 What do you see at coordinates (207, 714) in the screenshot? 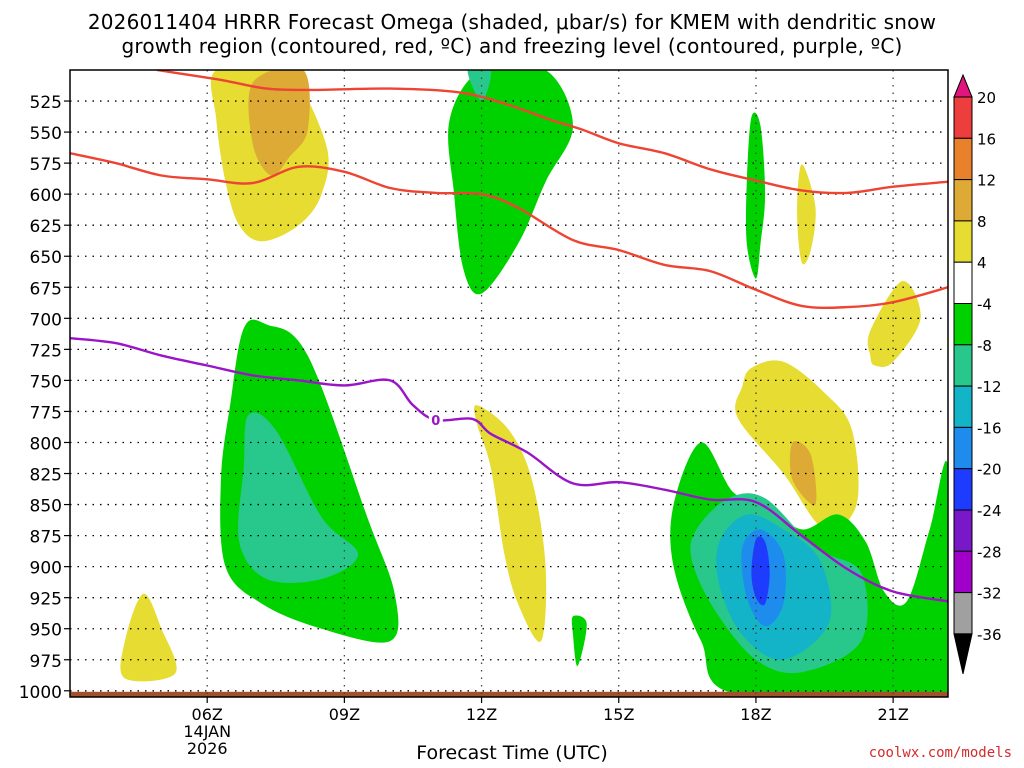
I see `x-tick-label-06Z: 06Z` at bounding box center [207, 714].